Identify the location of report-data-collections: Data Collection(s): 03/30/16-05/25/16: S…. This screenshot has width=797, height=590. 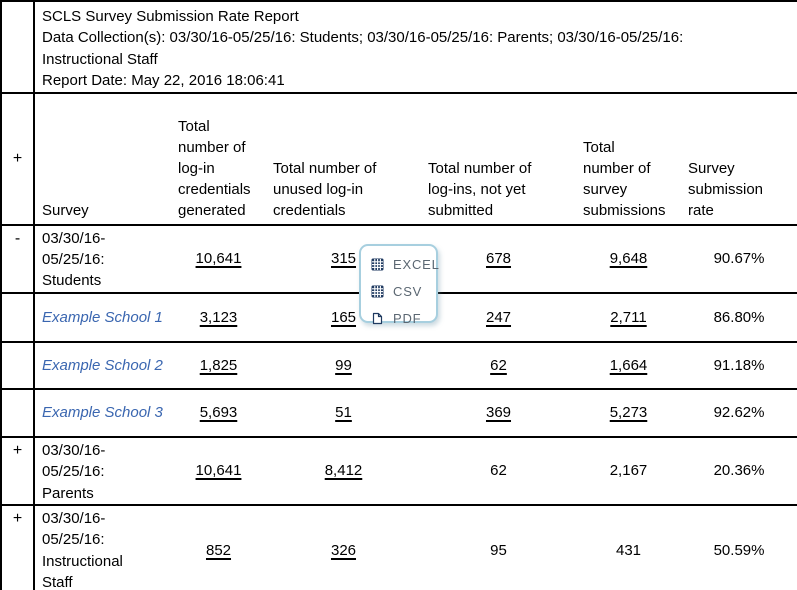
(363, 48).